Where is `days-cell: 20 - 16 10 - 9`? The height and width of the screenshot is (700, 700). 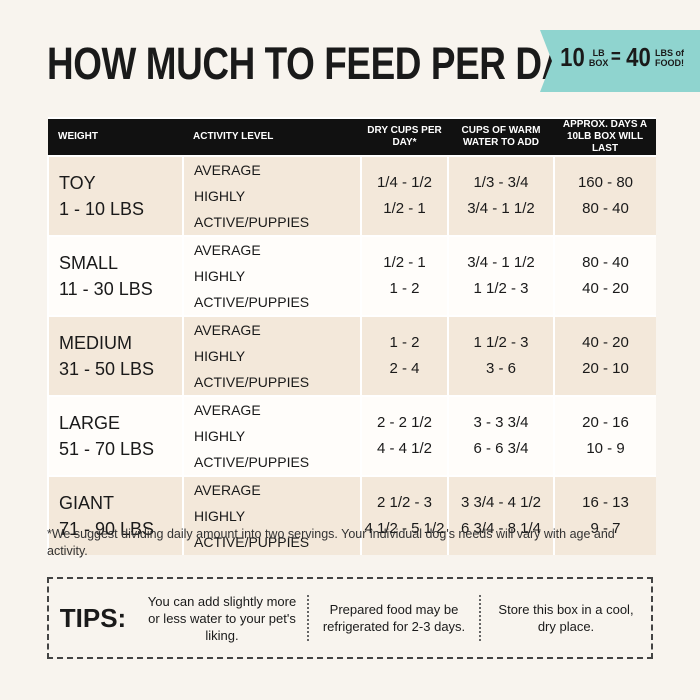
days-cell: 20 - 16 10 - 9 is located at coordinates (604, 436).